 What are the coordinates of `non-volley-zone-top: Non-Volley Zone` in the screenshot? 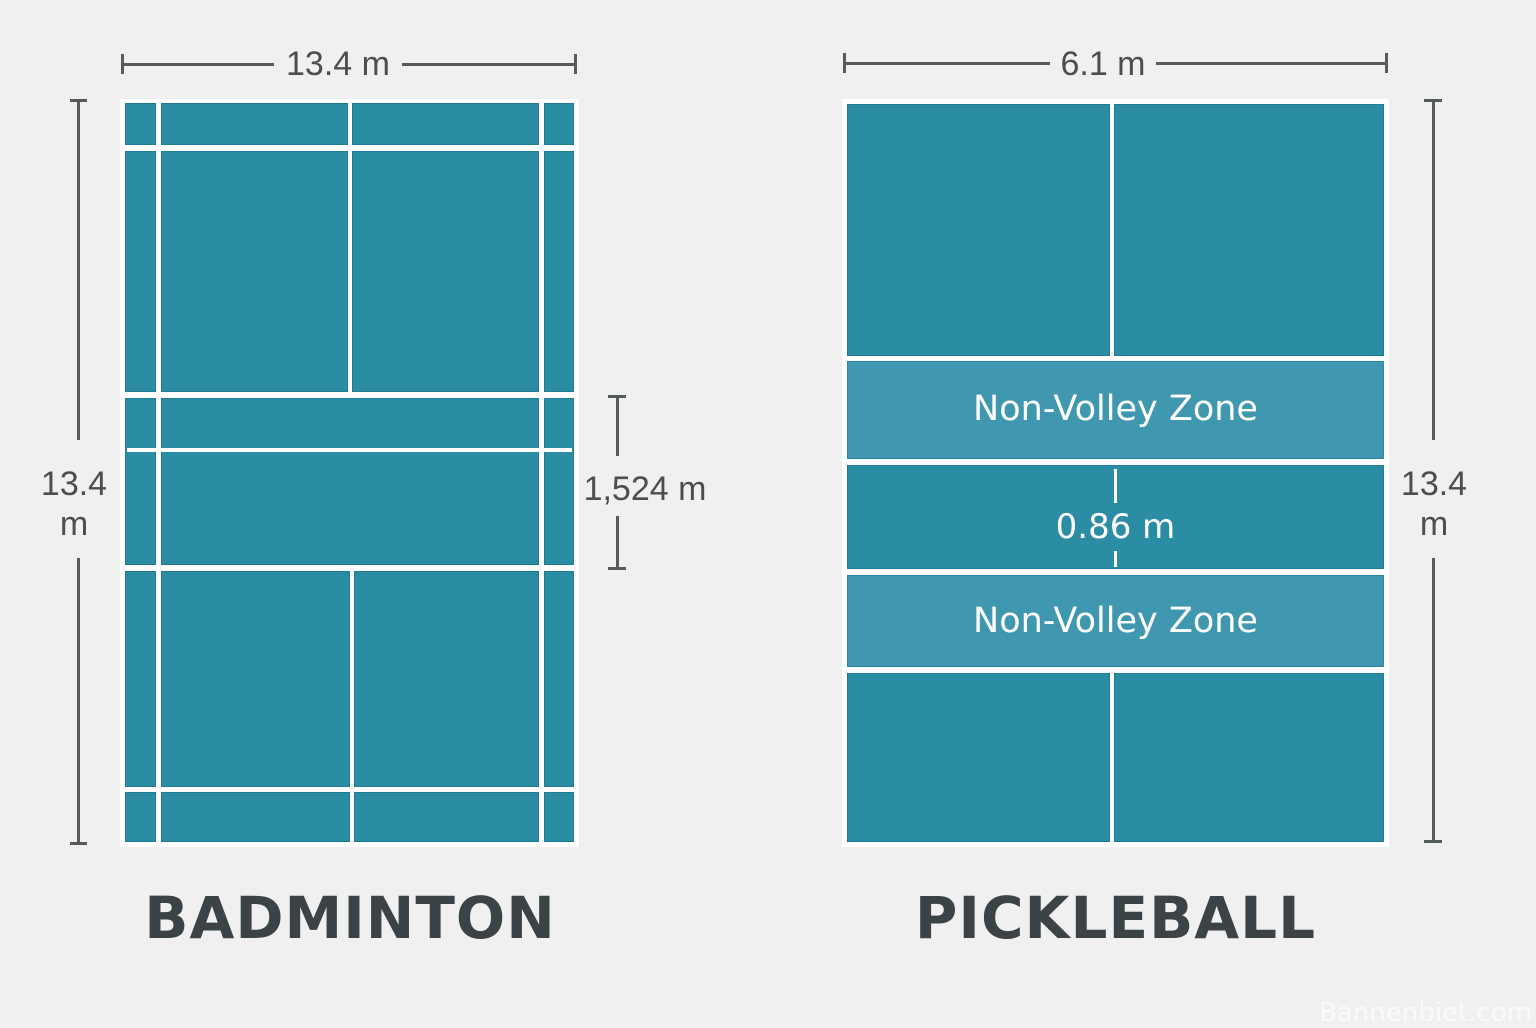 It's located at (1115, 410).